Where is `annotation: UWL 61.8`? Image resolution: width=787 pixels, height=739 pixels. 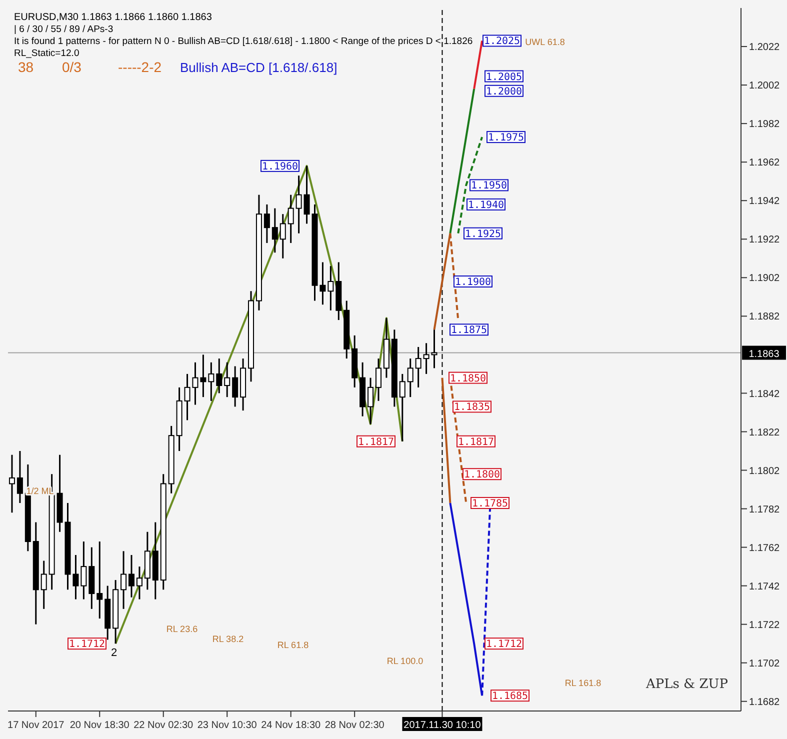
annotation: UWL 61.8 is located at coordinates (545, 42).